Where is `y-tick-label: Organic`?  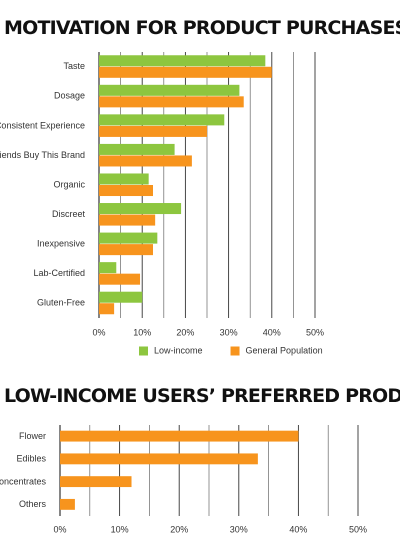
y-tick-label: Organic is located at coordinates (69, 184).